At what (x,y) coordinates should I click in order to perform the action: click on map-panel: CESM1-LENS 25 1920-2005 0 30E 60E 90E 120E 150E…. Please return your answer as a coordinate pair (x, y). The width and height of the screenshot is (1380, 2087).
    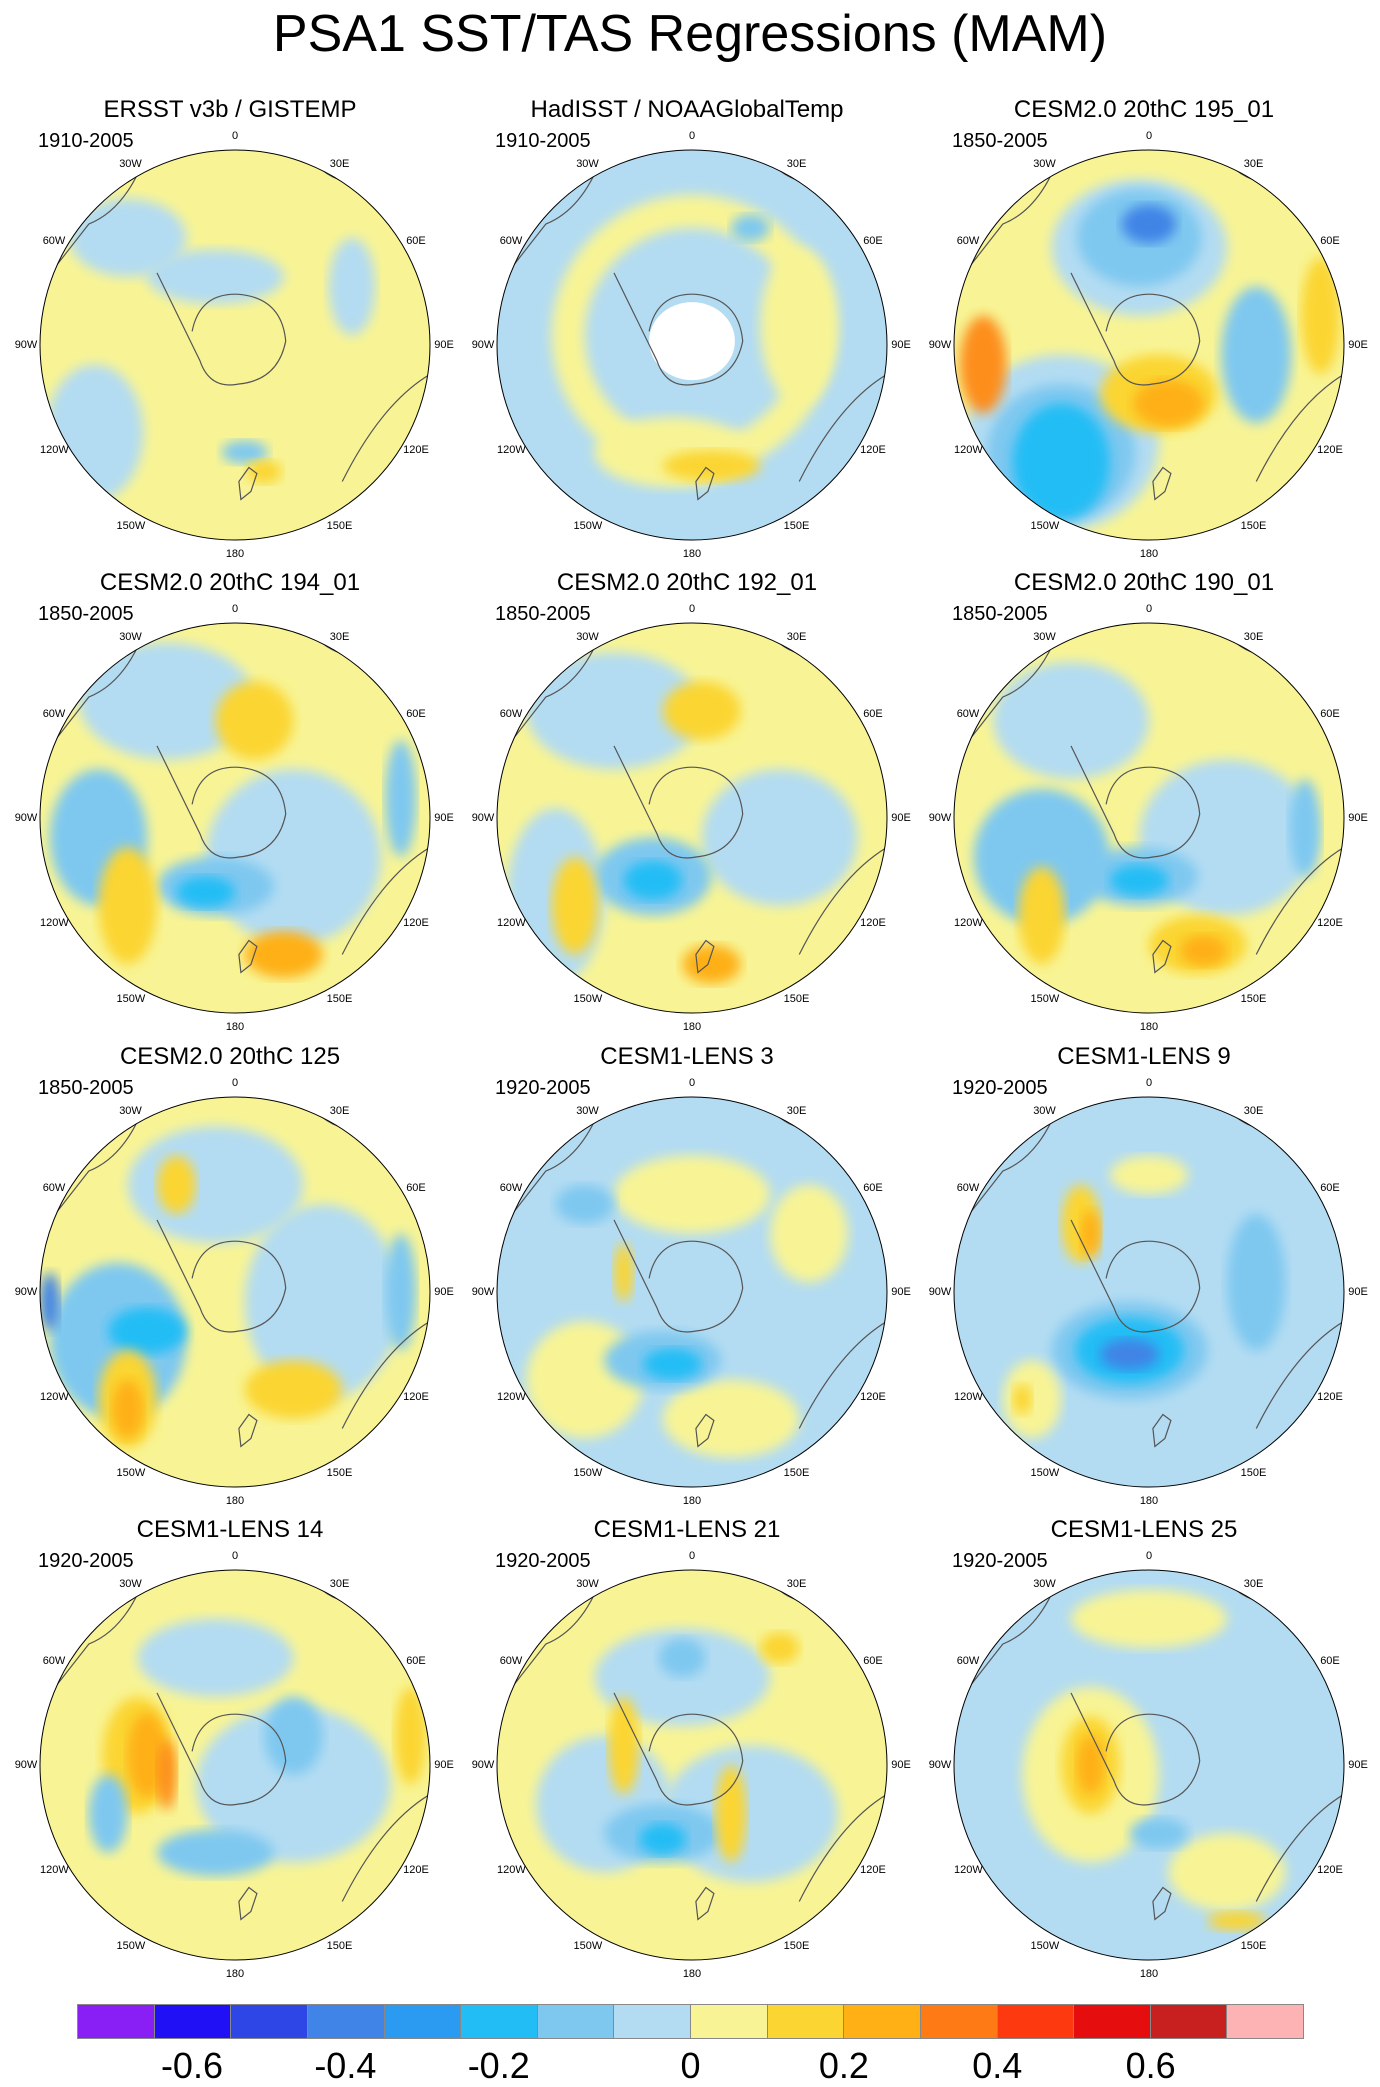
    Looking at the image, I should click on (1144, 1751).